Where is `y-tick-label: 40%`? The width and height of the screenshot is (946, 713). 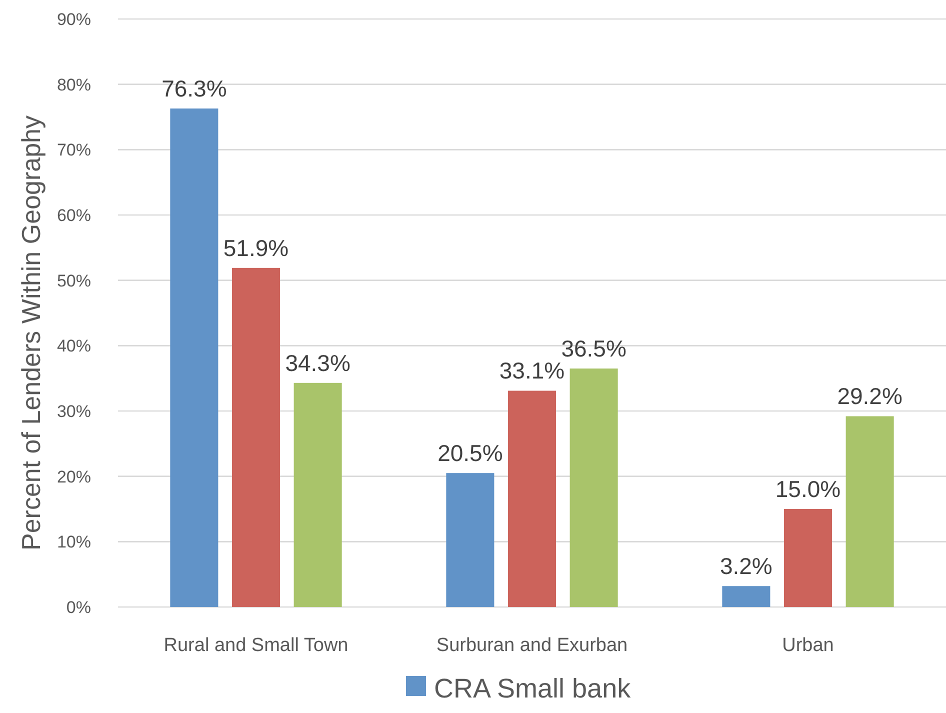
y-tick-label: 40% is located at coordinates (73, 346).